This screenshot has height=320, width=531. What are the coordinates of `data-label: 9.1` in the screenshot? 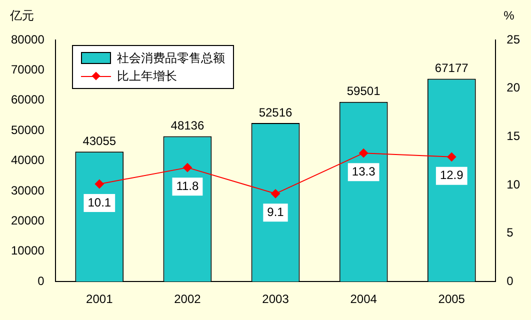 It's located at (275, 211).